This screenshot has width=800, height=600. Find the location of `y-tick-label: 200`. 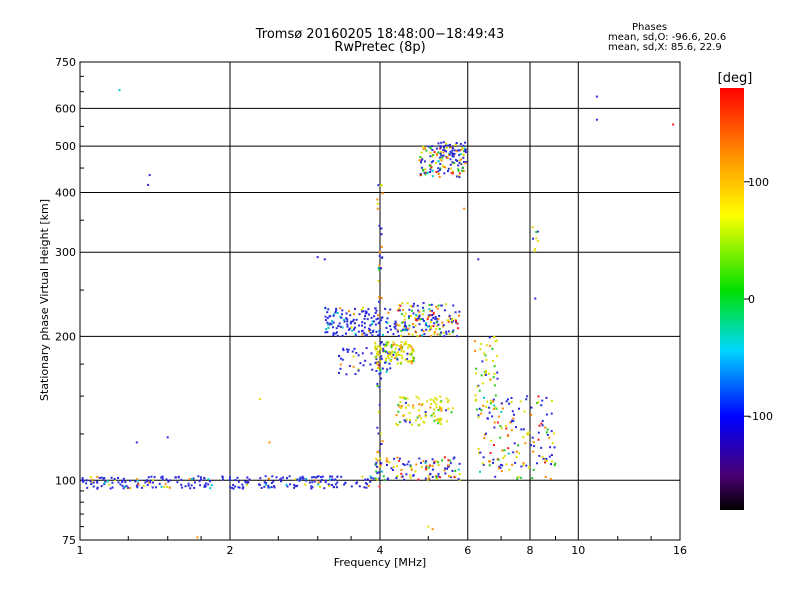

y-tick-label: 200 is located at coordinates (65, 336).